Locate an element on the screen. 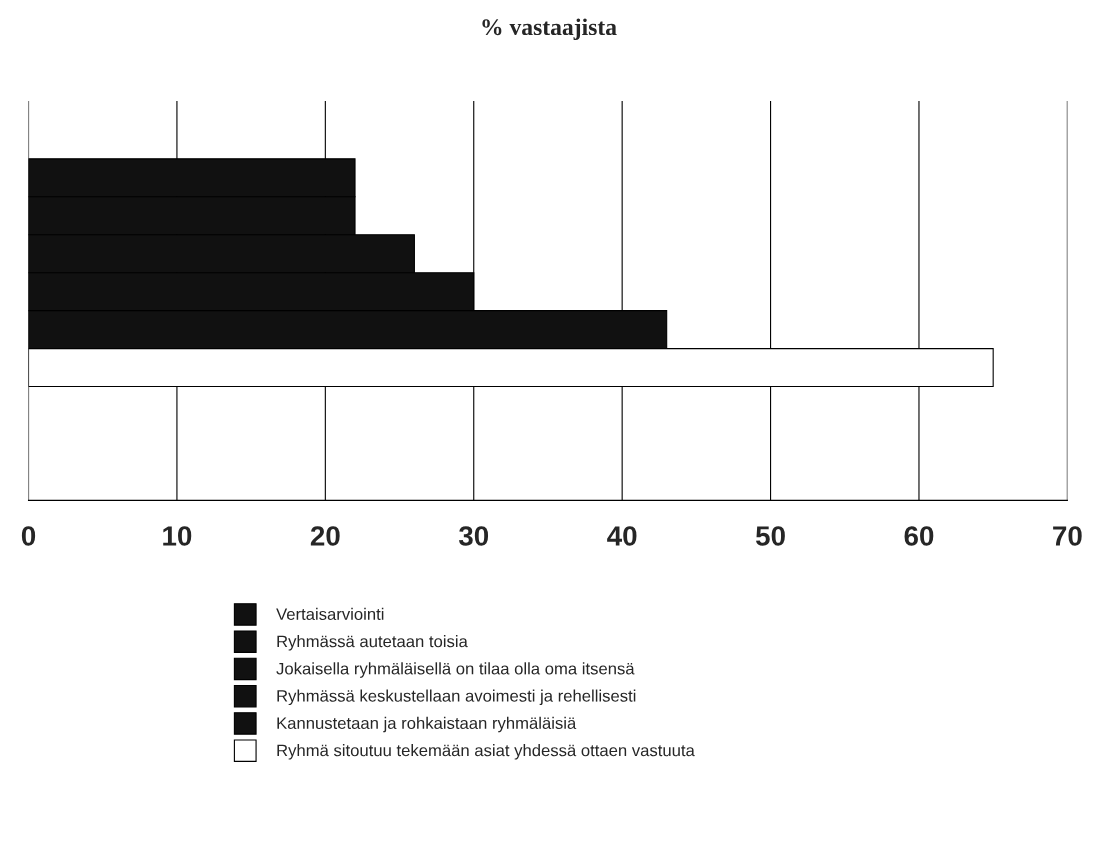 The image size is (1097, 841). x-tick-label: 0 is located at coordinates (28, 536).